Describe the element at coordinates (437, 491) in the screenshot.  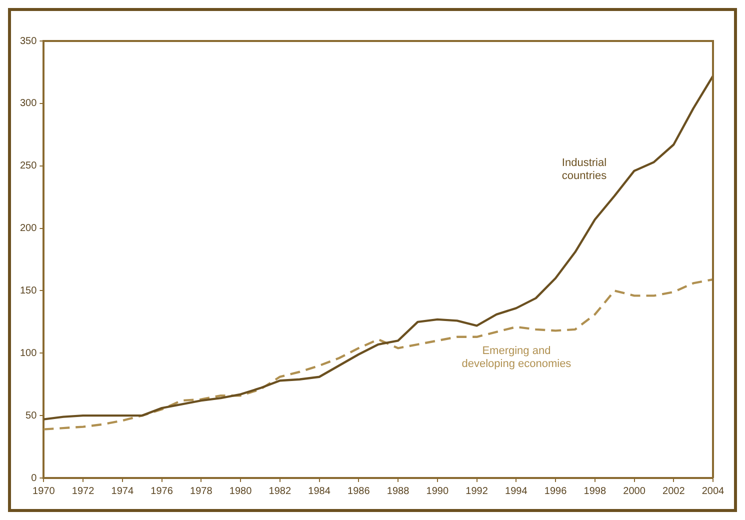
I see `x-tick-label: 1990` at that location.